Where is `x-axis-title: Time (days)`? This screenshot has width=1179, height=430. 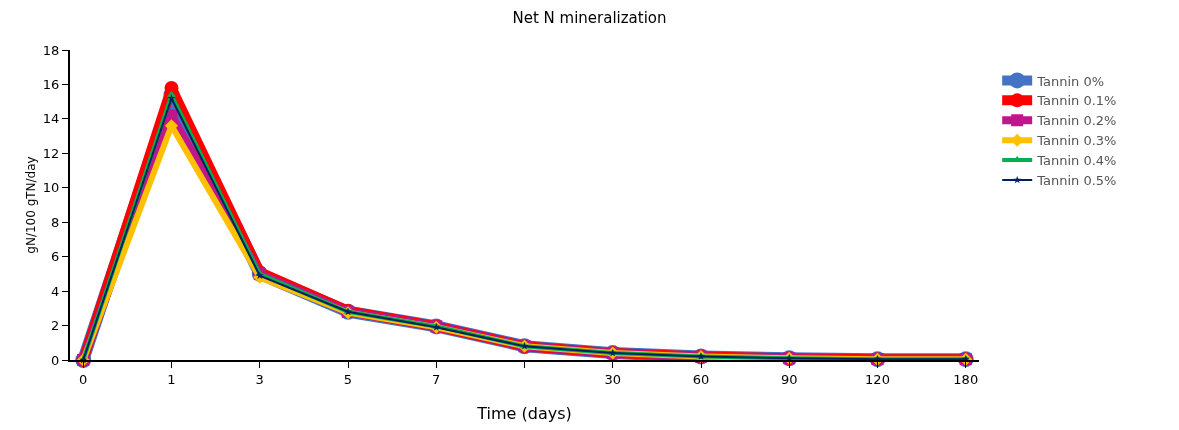
x-axis-title: Time (days) is located at coordinates (524, 413).